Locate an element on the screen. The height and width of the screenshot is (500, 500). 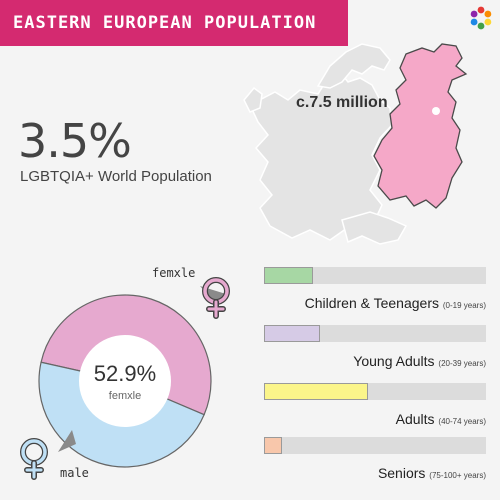
male-callout-pointer is located at coordinates (67, 441).